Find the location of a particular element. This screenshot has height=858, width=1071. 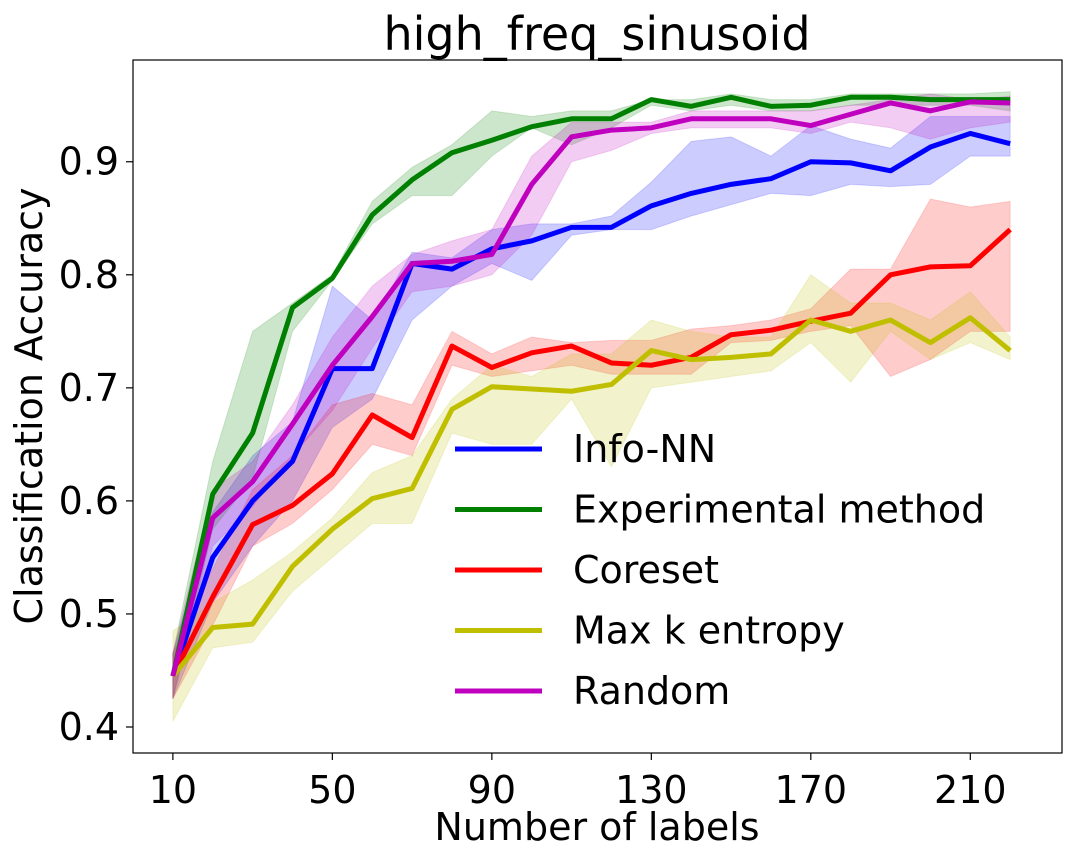

legend-label-experimental-method: Experimental method is located at coordinates (779, 510).